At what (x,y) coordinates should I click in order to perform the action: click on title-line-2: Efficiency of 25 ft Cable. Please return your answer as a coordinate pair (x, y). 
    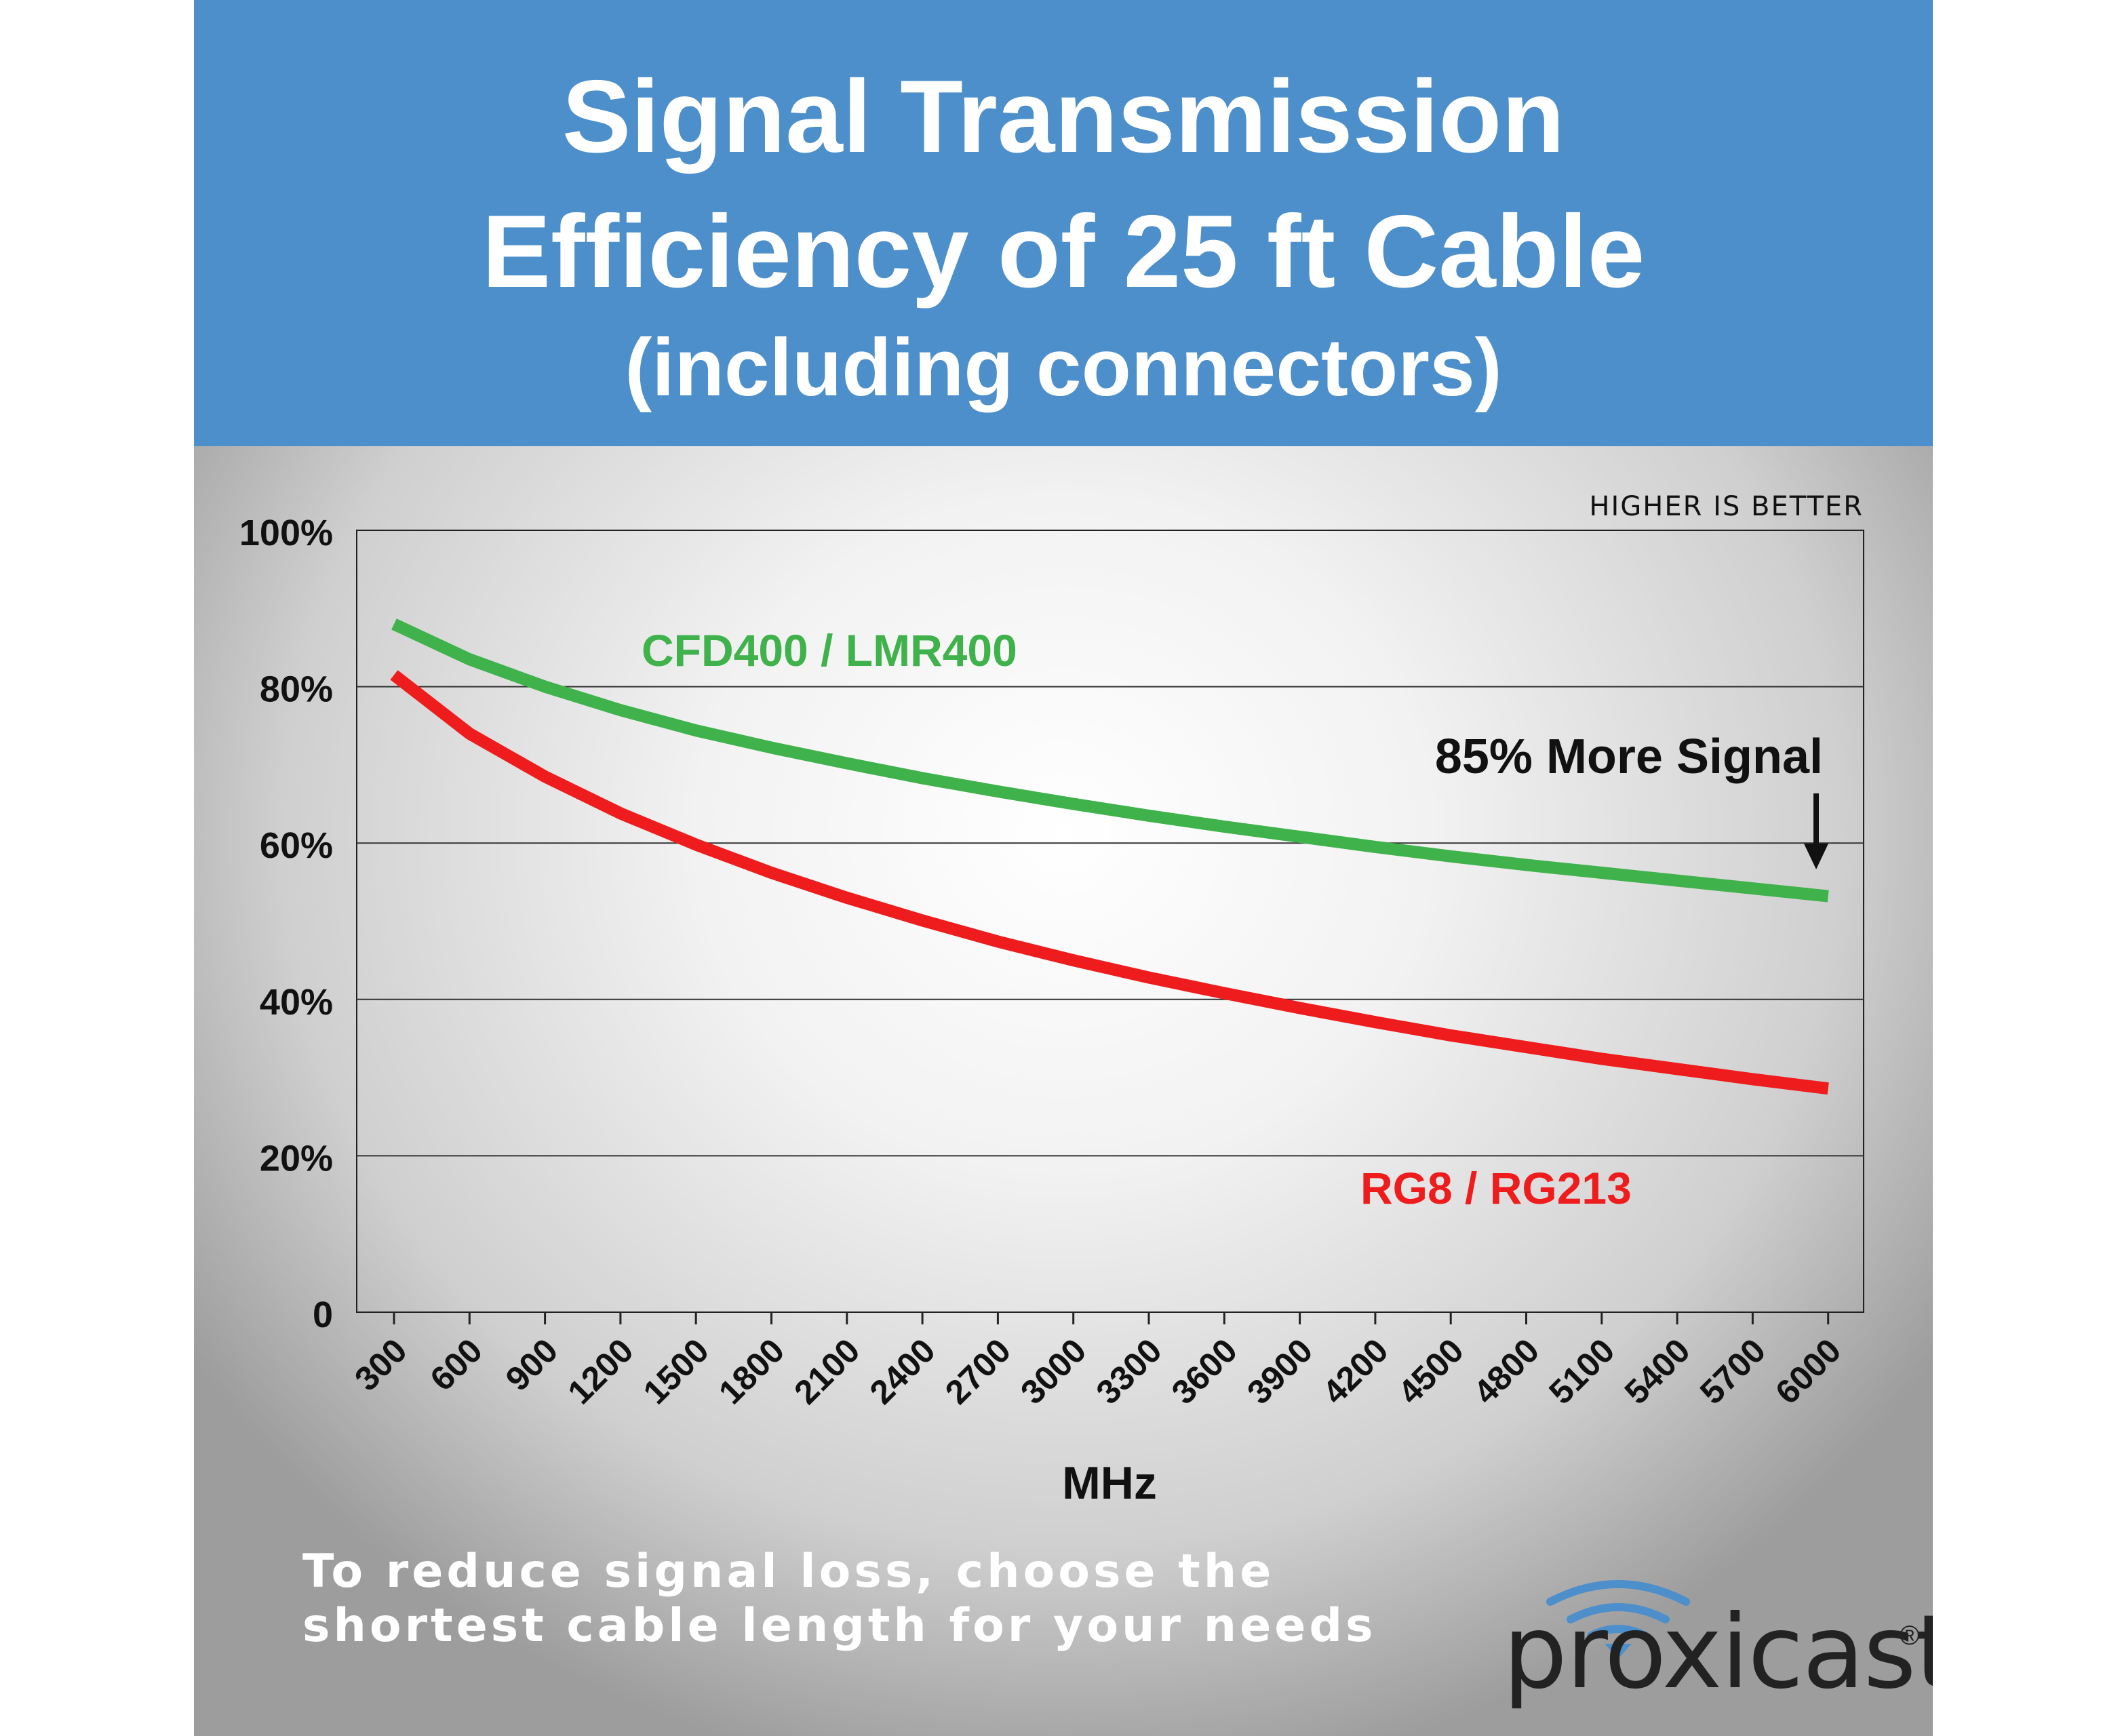
    Looking at the image, I should click on (1063, 251).